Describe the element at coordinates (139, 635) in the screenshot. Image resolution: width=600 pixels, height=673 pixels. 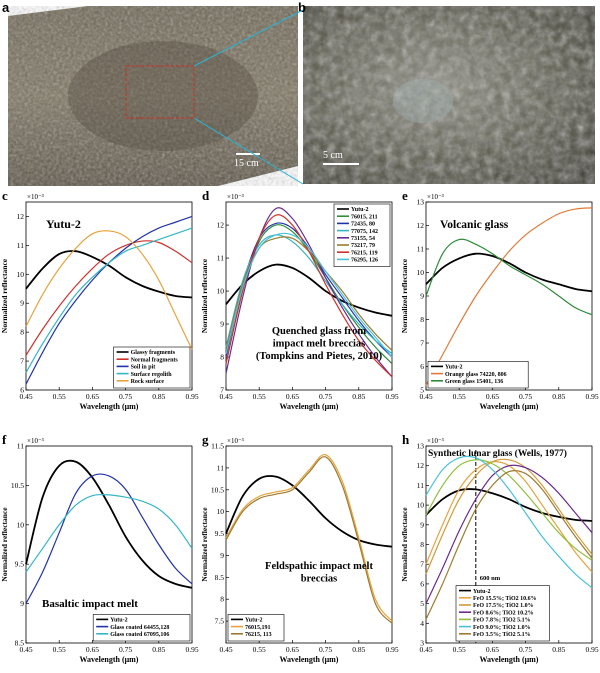
I see `legend-entry: Glass coated 67095,106` at that location.